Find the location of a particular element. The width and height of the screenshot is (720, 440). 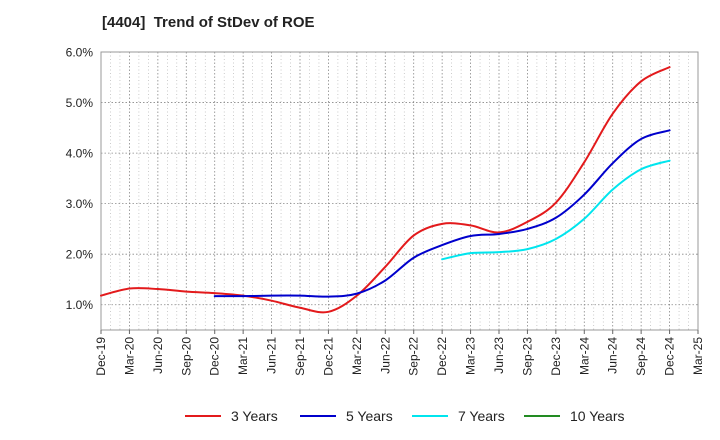

x-tick-label: Dec-19 is located at coordinates (101, 356).